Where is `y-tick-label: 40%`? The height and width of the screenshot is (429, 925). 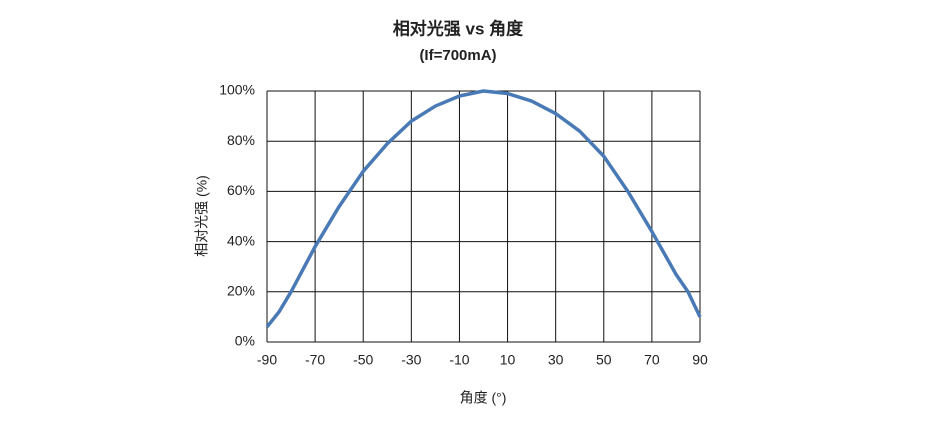 y-tick-label: 40% is located at coordinates (241, 240).